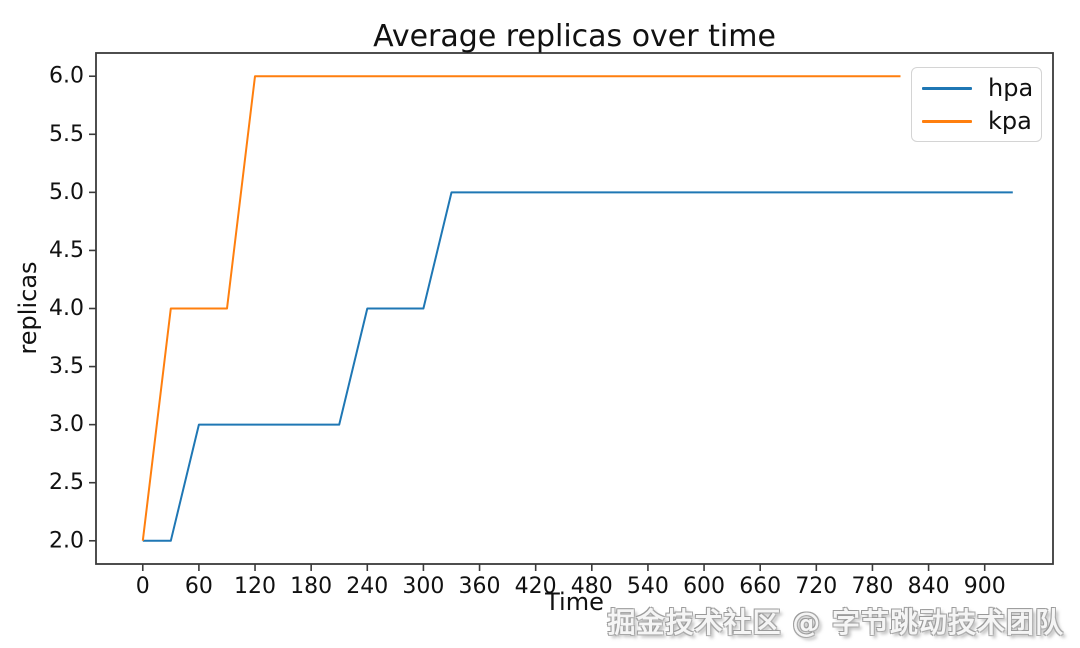  What do you see at coordinates (199, 586) in the screenshot?
I see `x-tick-label: 60` at bounding box center [199, 586].